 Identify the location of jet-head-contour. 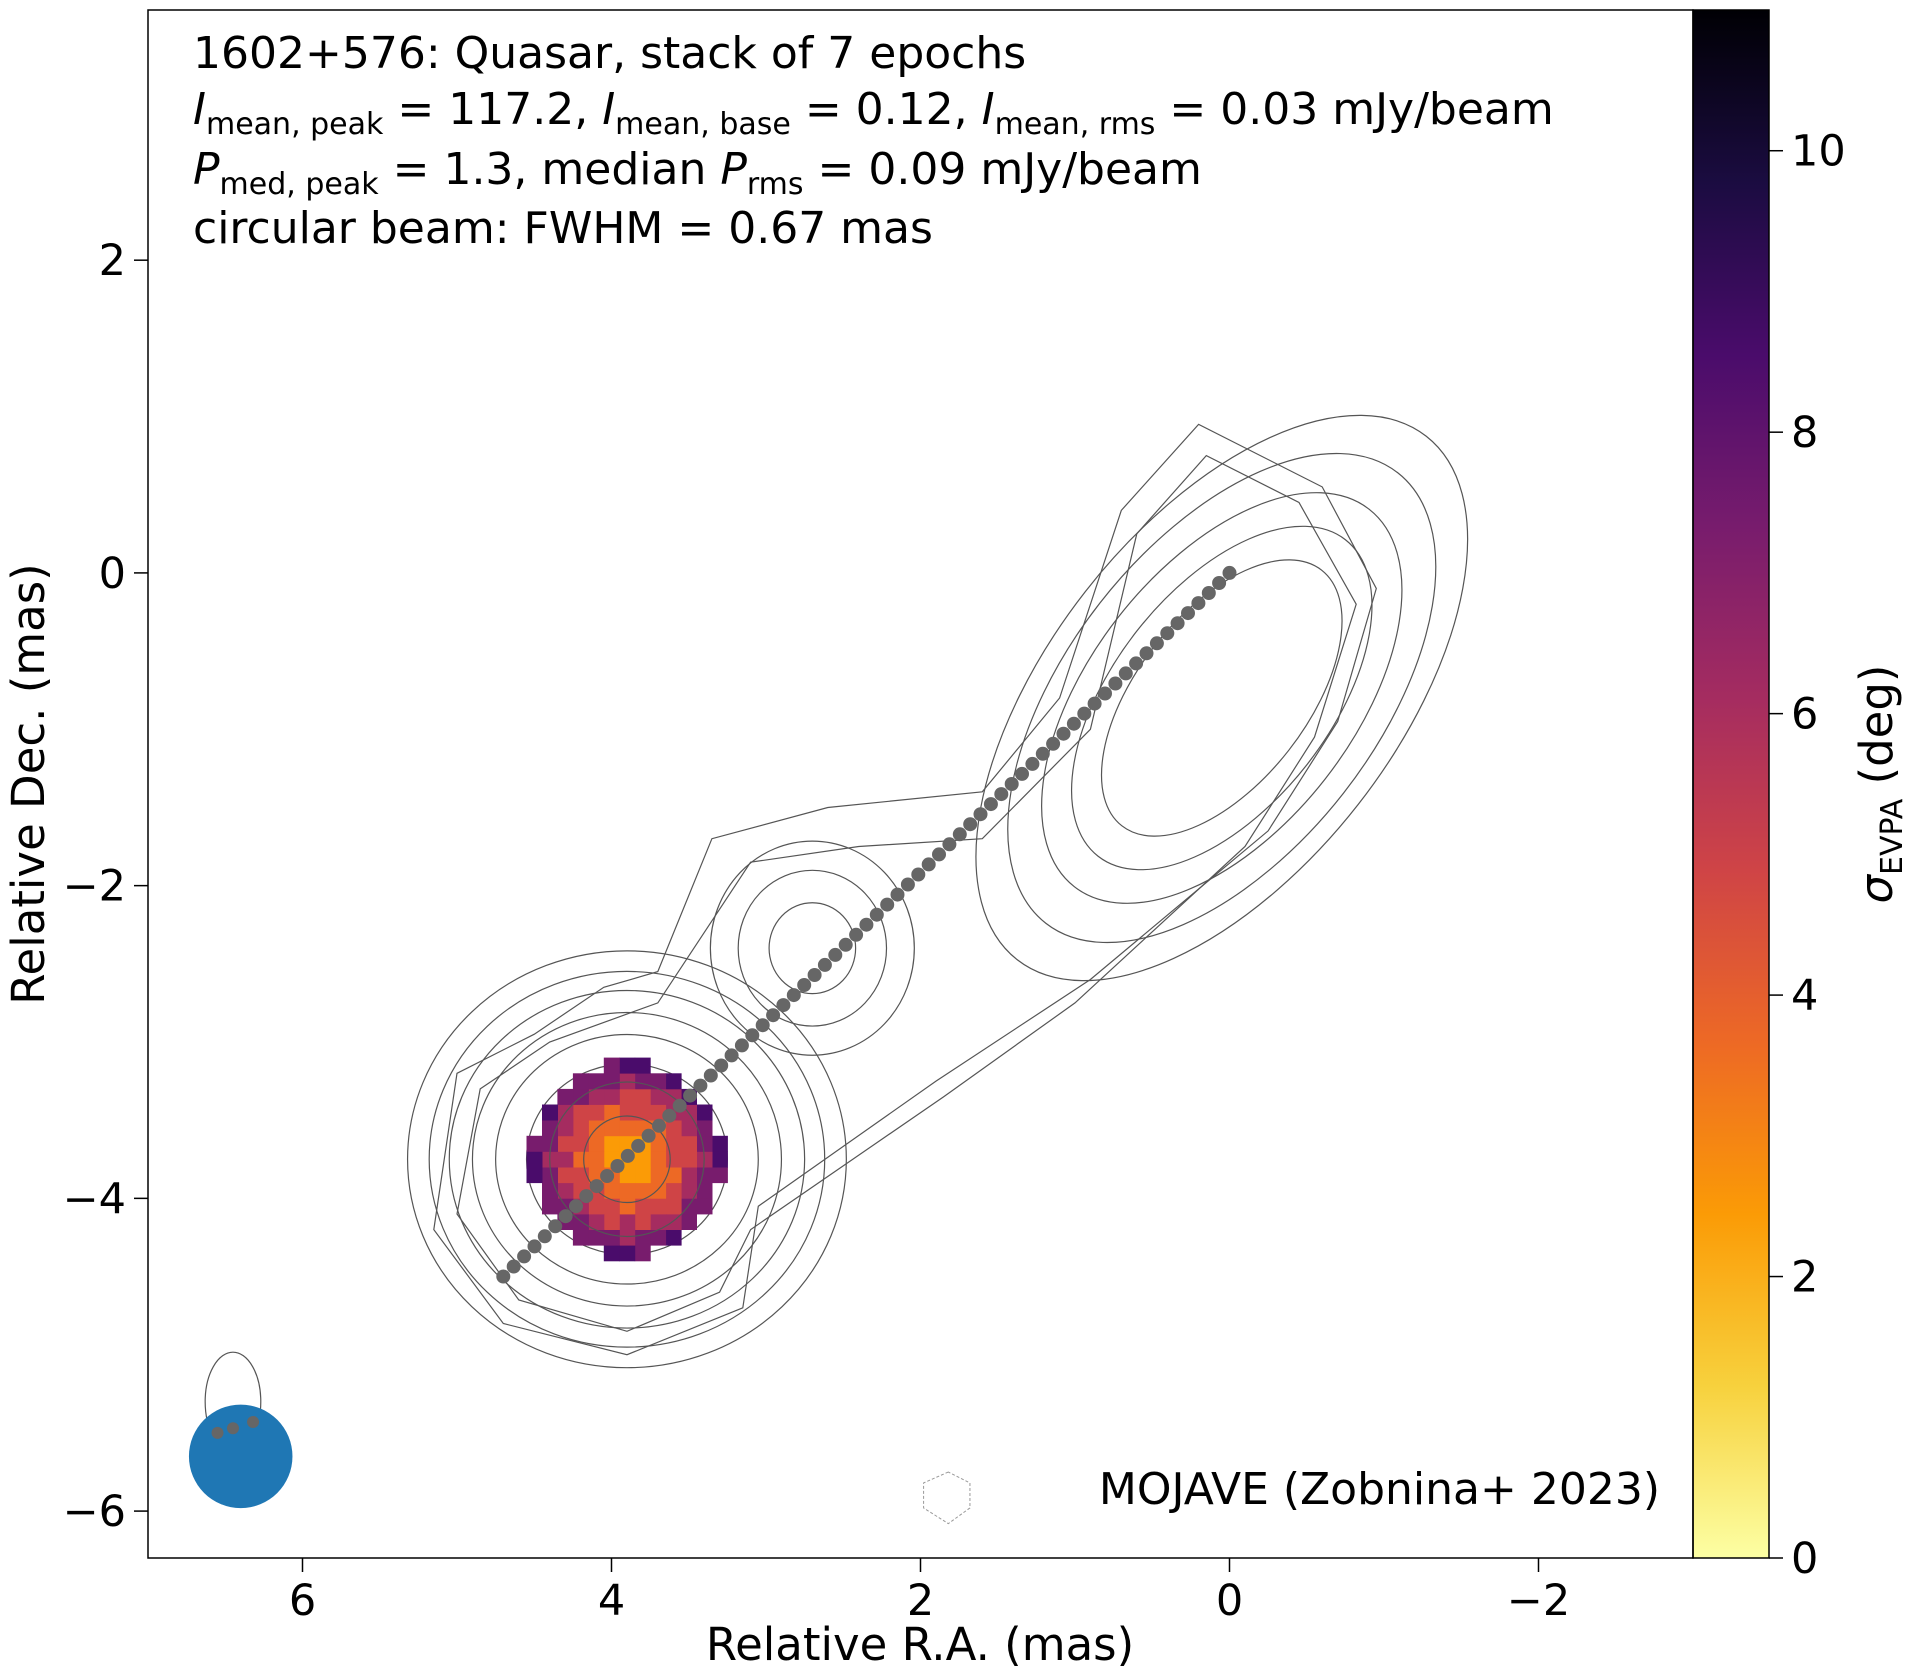
(1222, 698).